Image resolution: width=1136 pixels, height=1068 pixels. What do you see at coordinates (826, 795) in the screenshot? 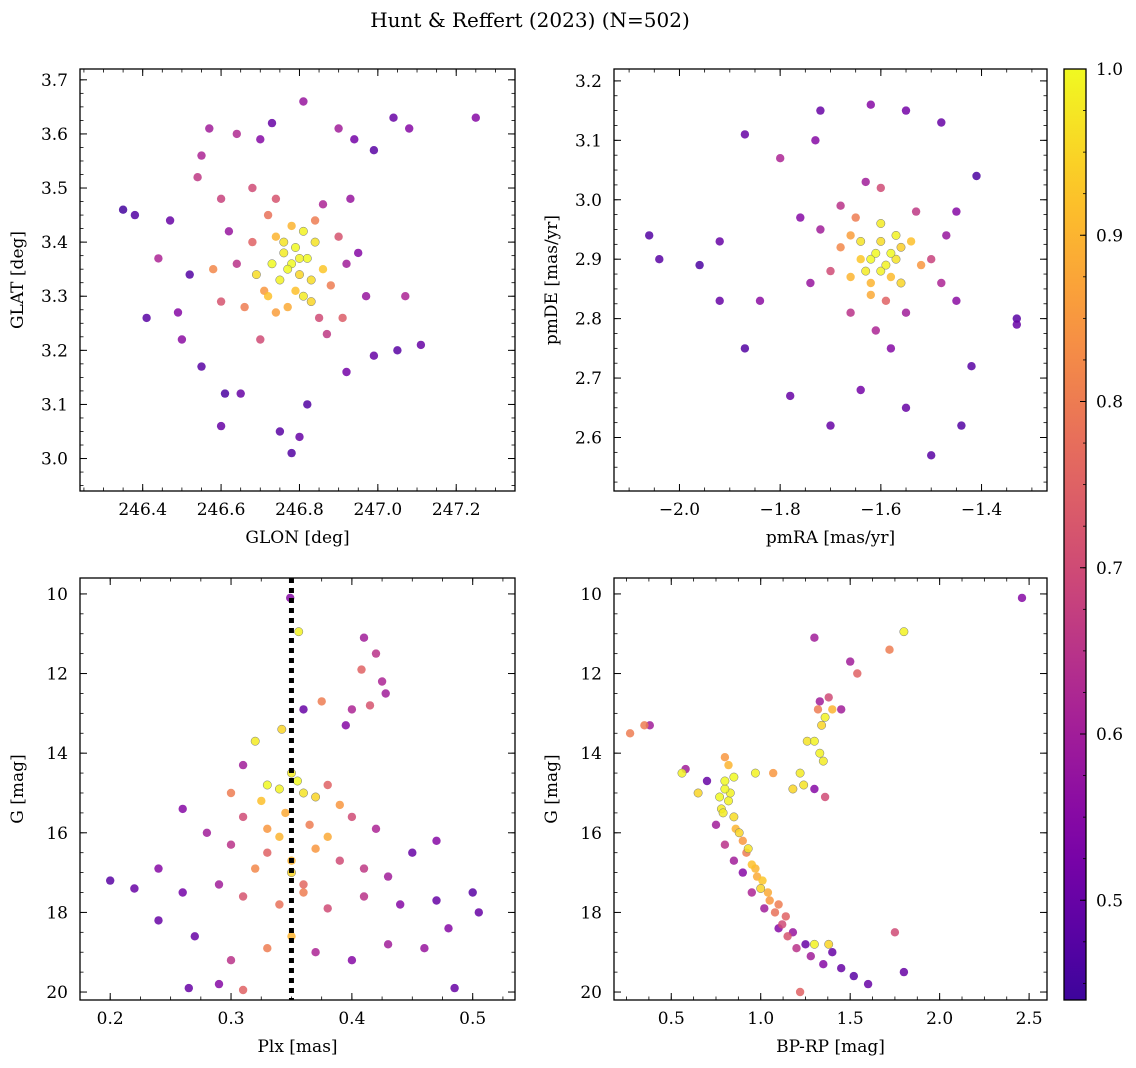
I see `scatter-points` at bounding box center [826, 795].